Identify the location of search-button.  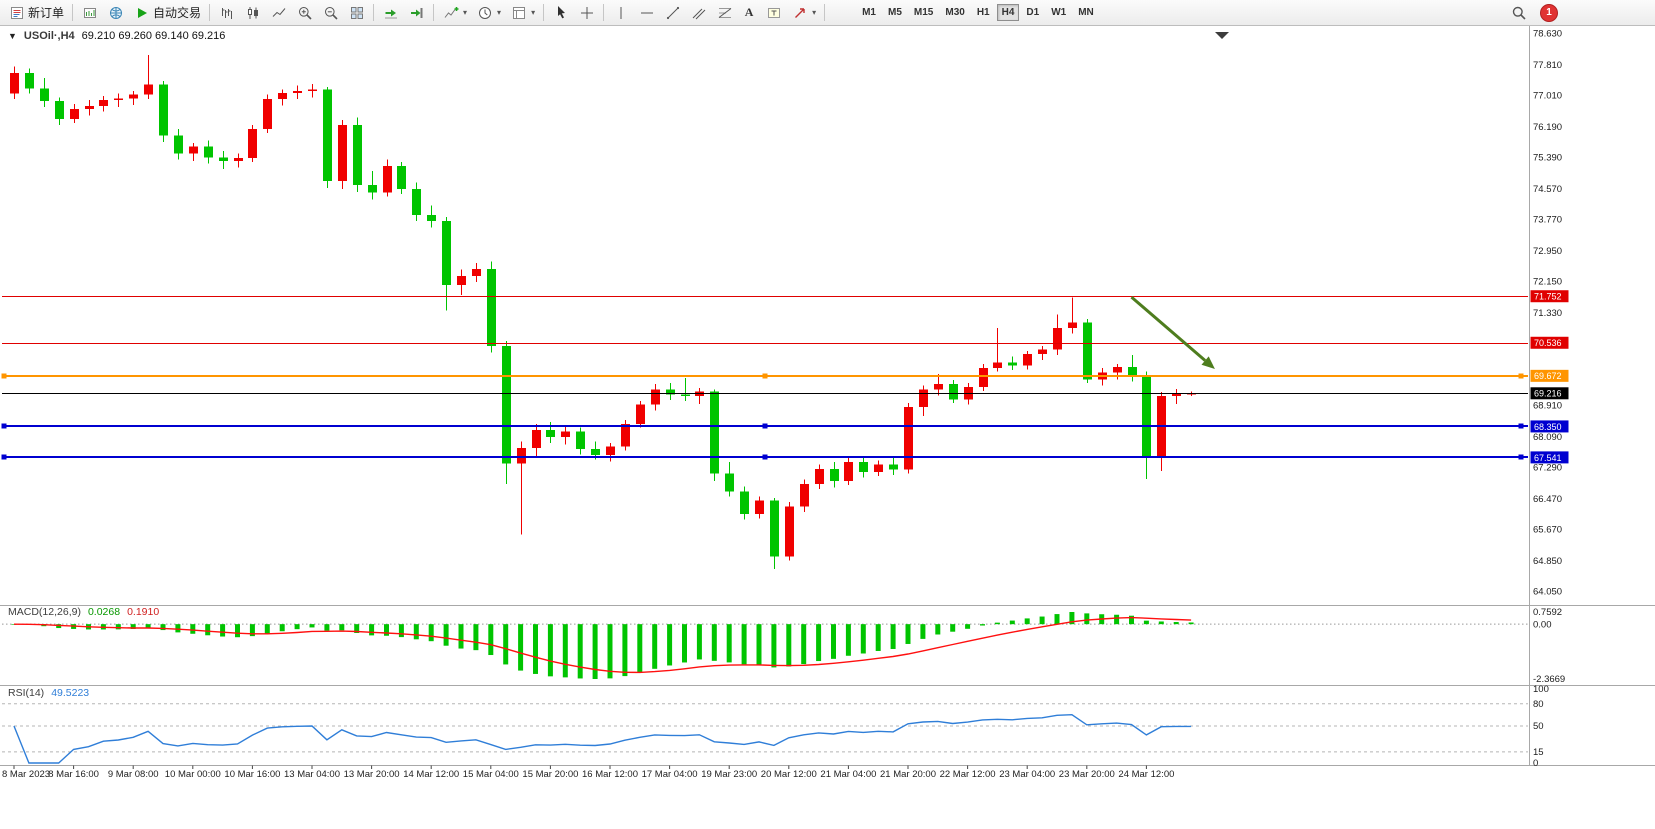
(1518, 12).